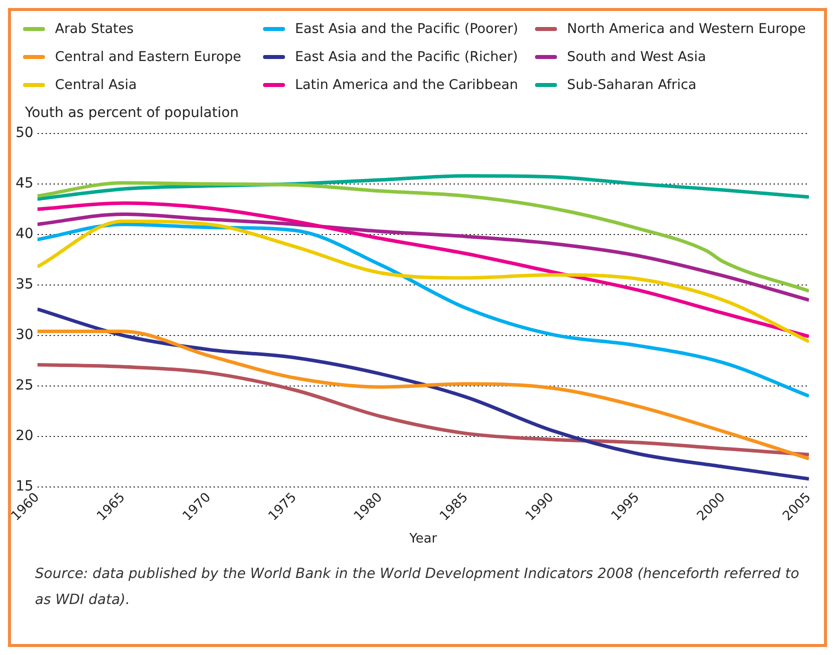 This screenshot has height=655, width=835. I want to click on legend-label: Central and Eastern Europe, so click(148, 57).